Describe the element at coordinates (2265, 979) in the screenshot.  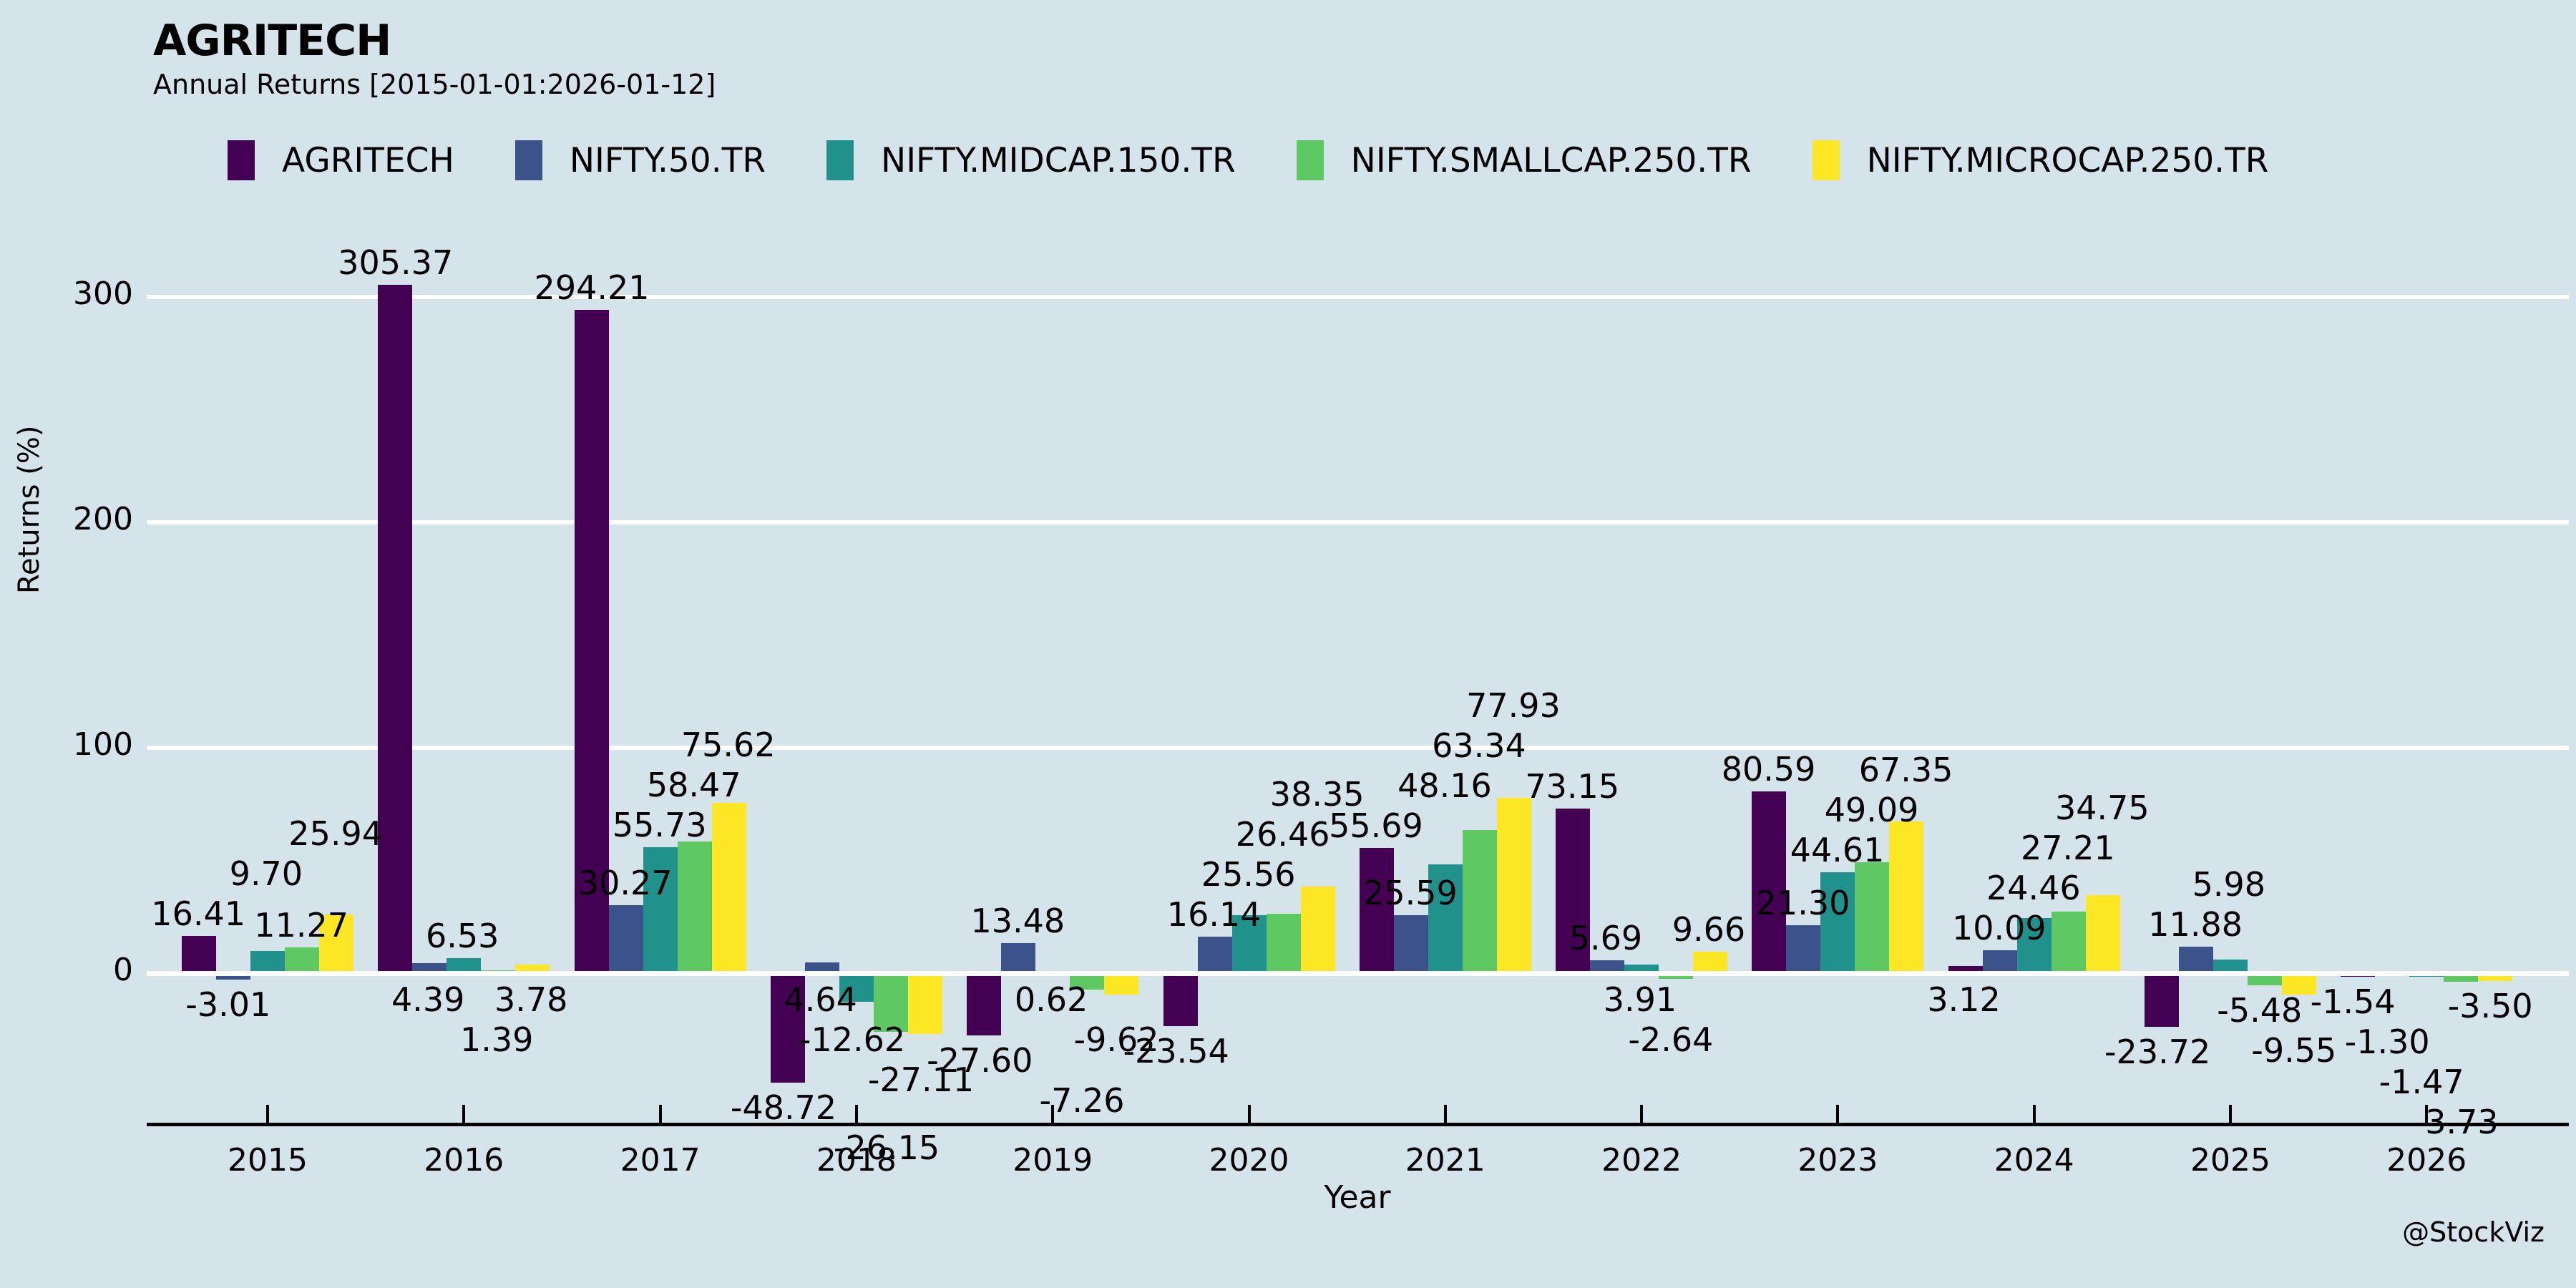
I see `bar-NIFTY.SMALLCAP.250.TR-2025` at that location.